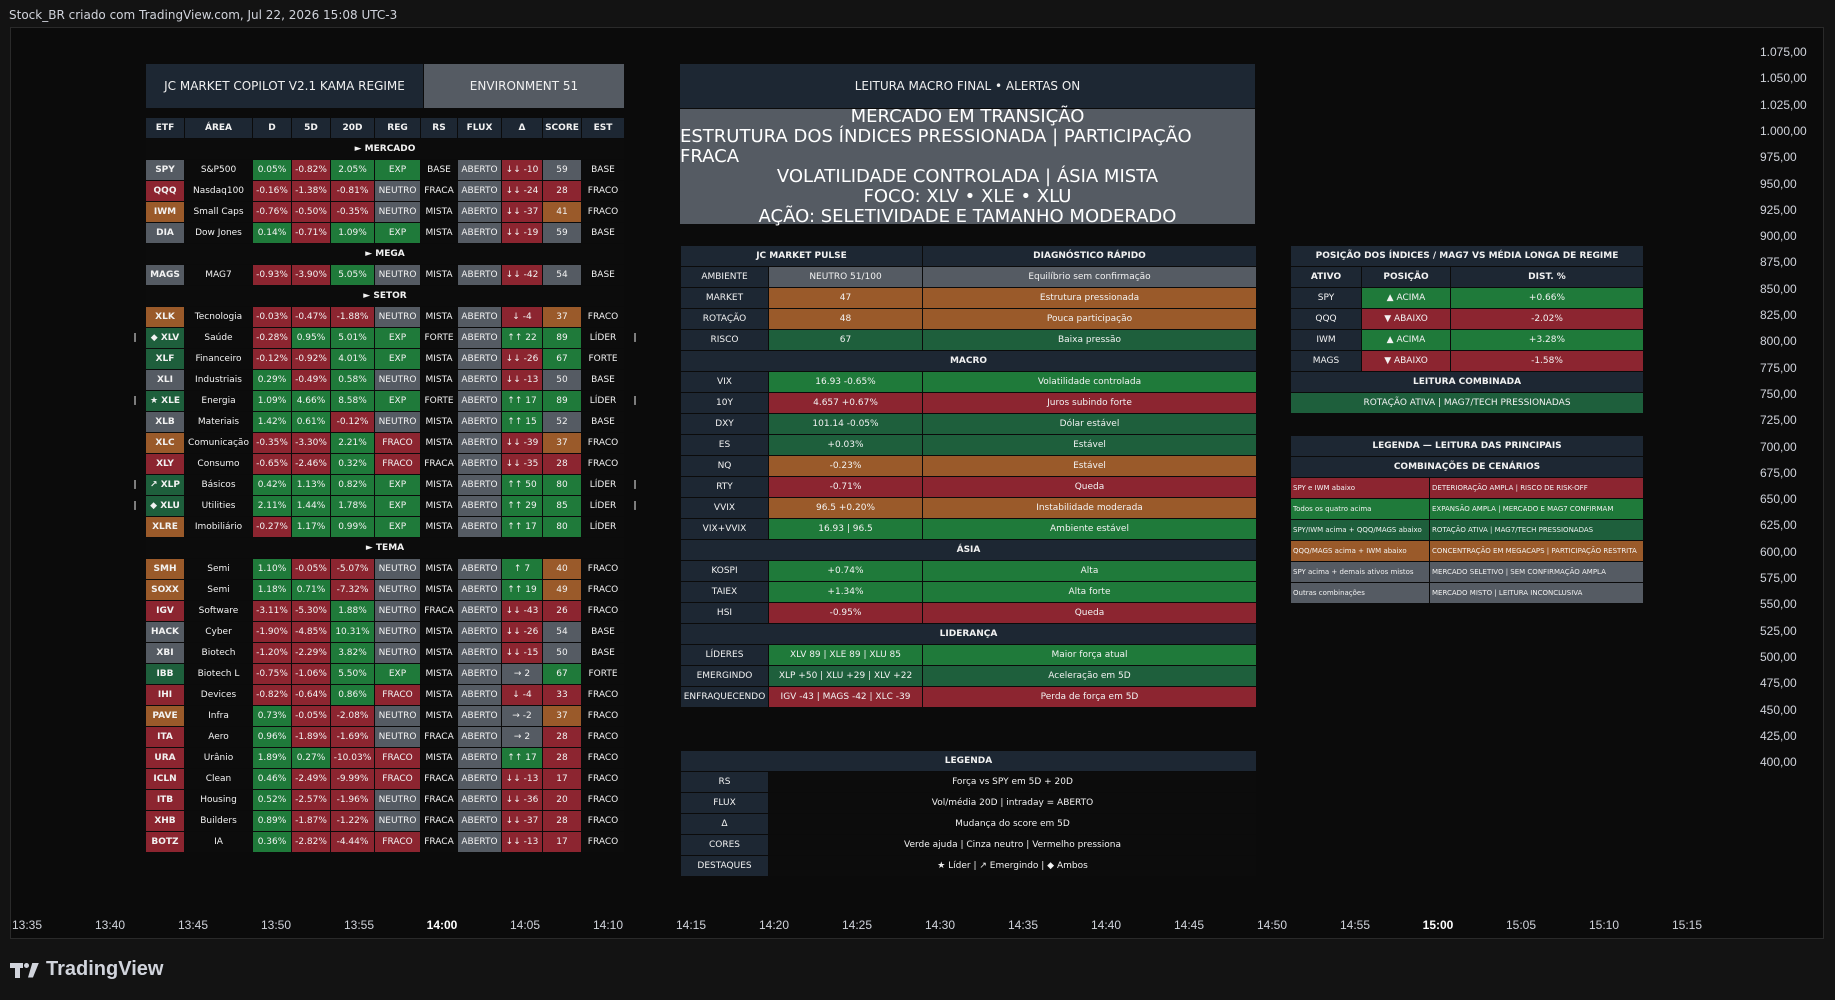 Image resolution: width=1835 pixels, height=1000 pixels. What do you see at coordinates (522, 590) in the screenshot?
I see `score-delta: ↑↑ 19` at bounding box center [522, 590].